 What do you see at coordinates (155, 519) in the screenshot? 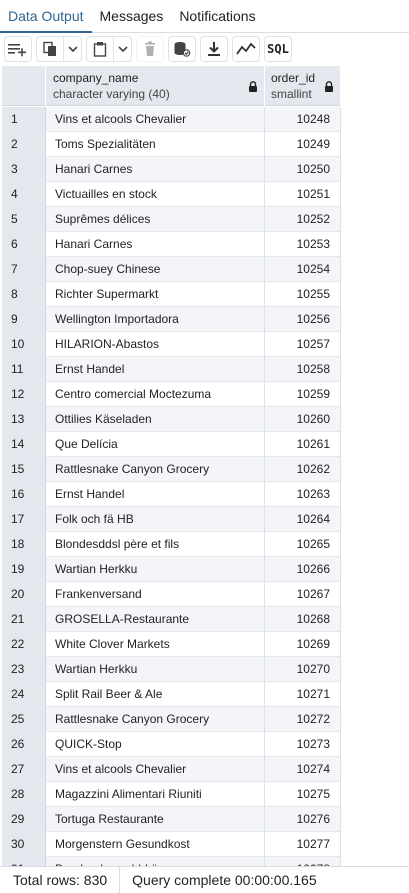
I see `company-name-cell: Folk och fä HB` at bounding box center [155, 519].